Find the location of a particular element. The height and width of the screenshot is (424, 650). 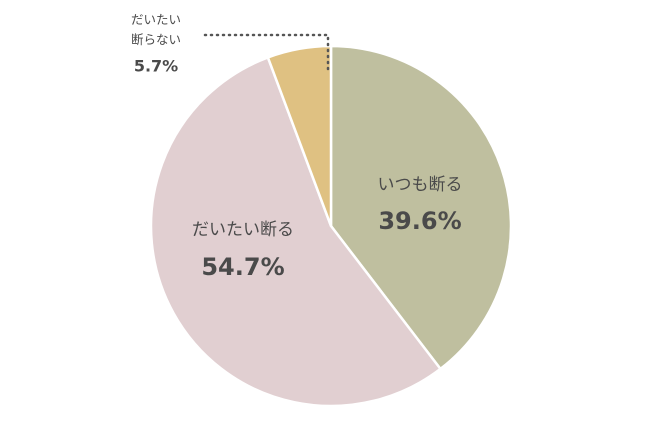

slice-label: だいたい断らない is located at coordinates (155, 29).